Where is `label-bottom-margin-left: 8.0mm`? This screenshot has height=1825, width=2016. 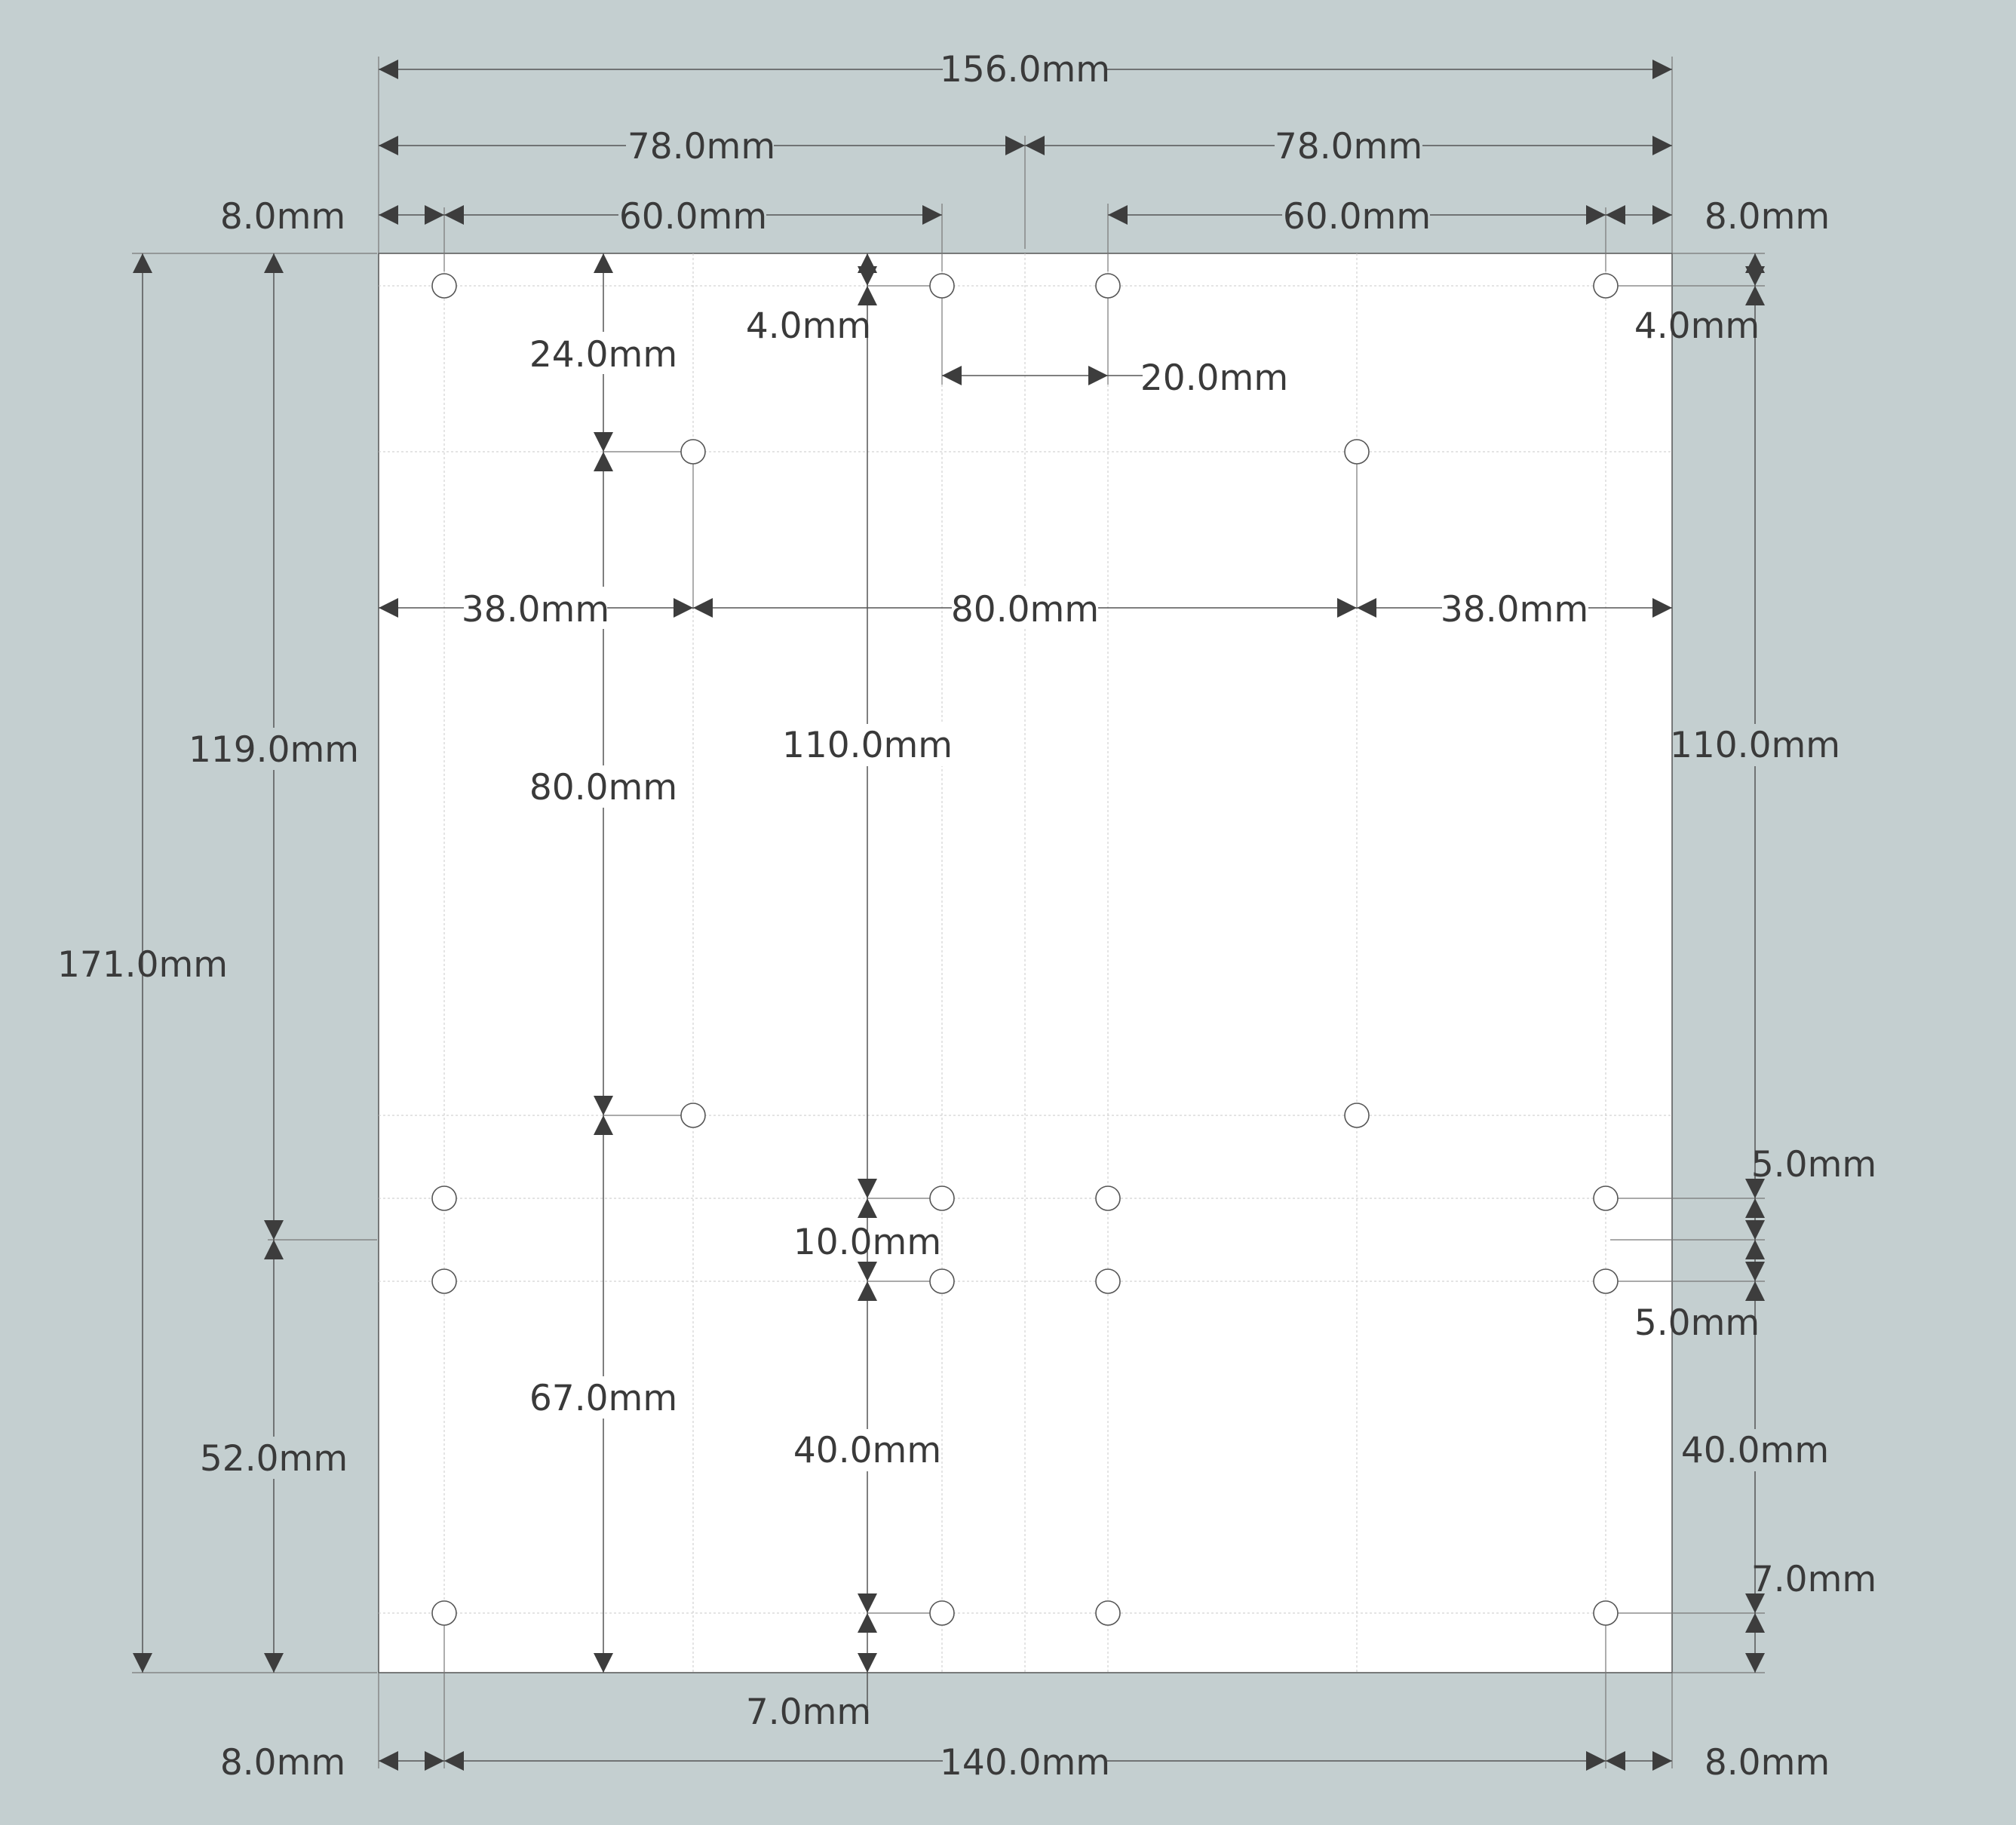 label-bottom-margin-left: 8.0mm is located at coordinates (282, 1763).